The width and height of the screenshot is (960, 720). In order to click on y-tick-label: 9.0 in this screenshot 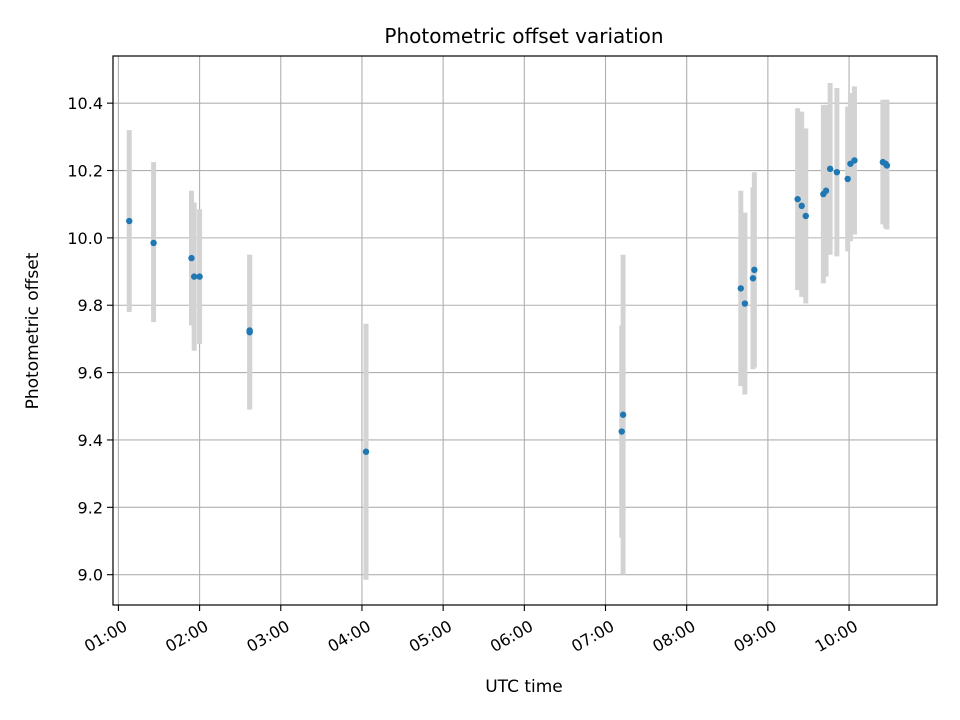, I will do `click(90, 575)`.